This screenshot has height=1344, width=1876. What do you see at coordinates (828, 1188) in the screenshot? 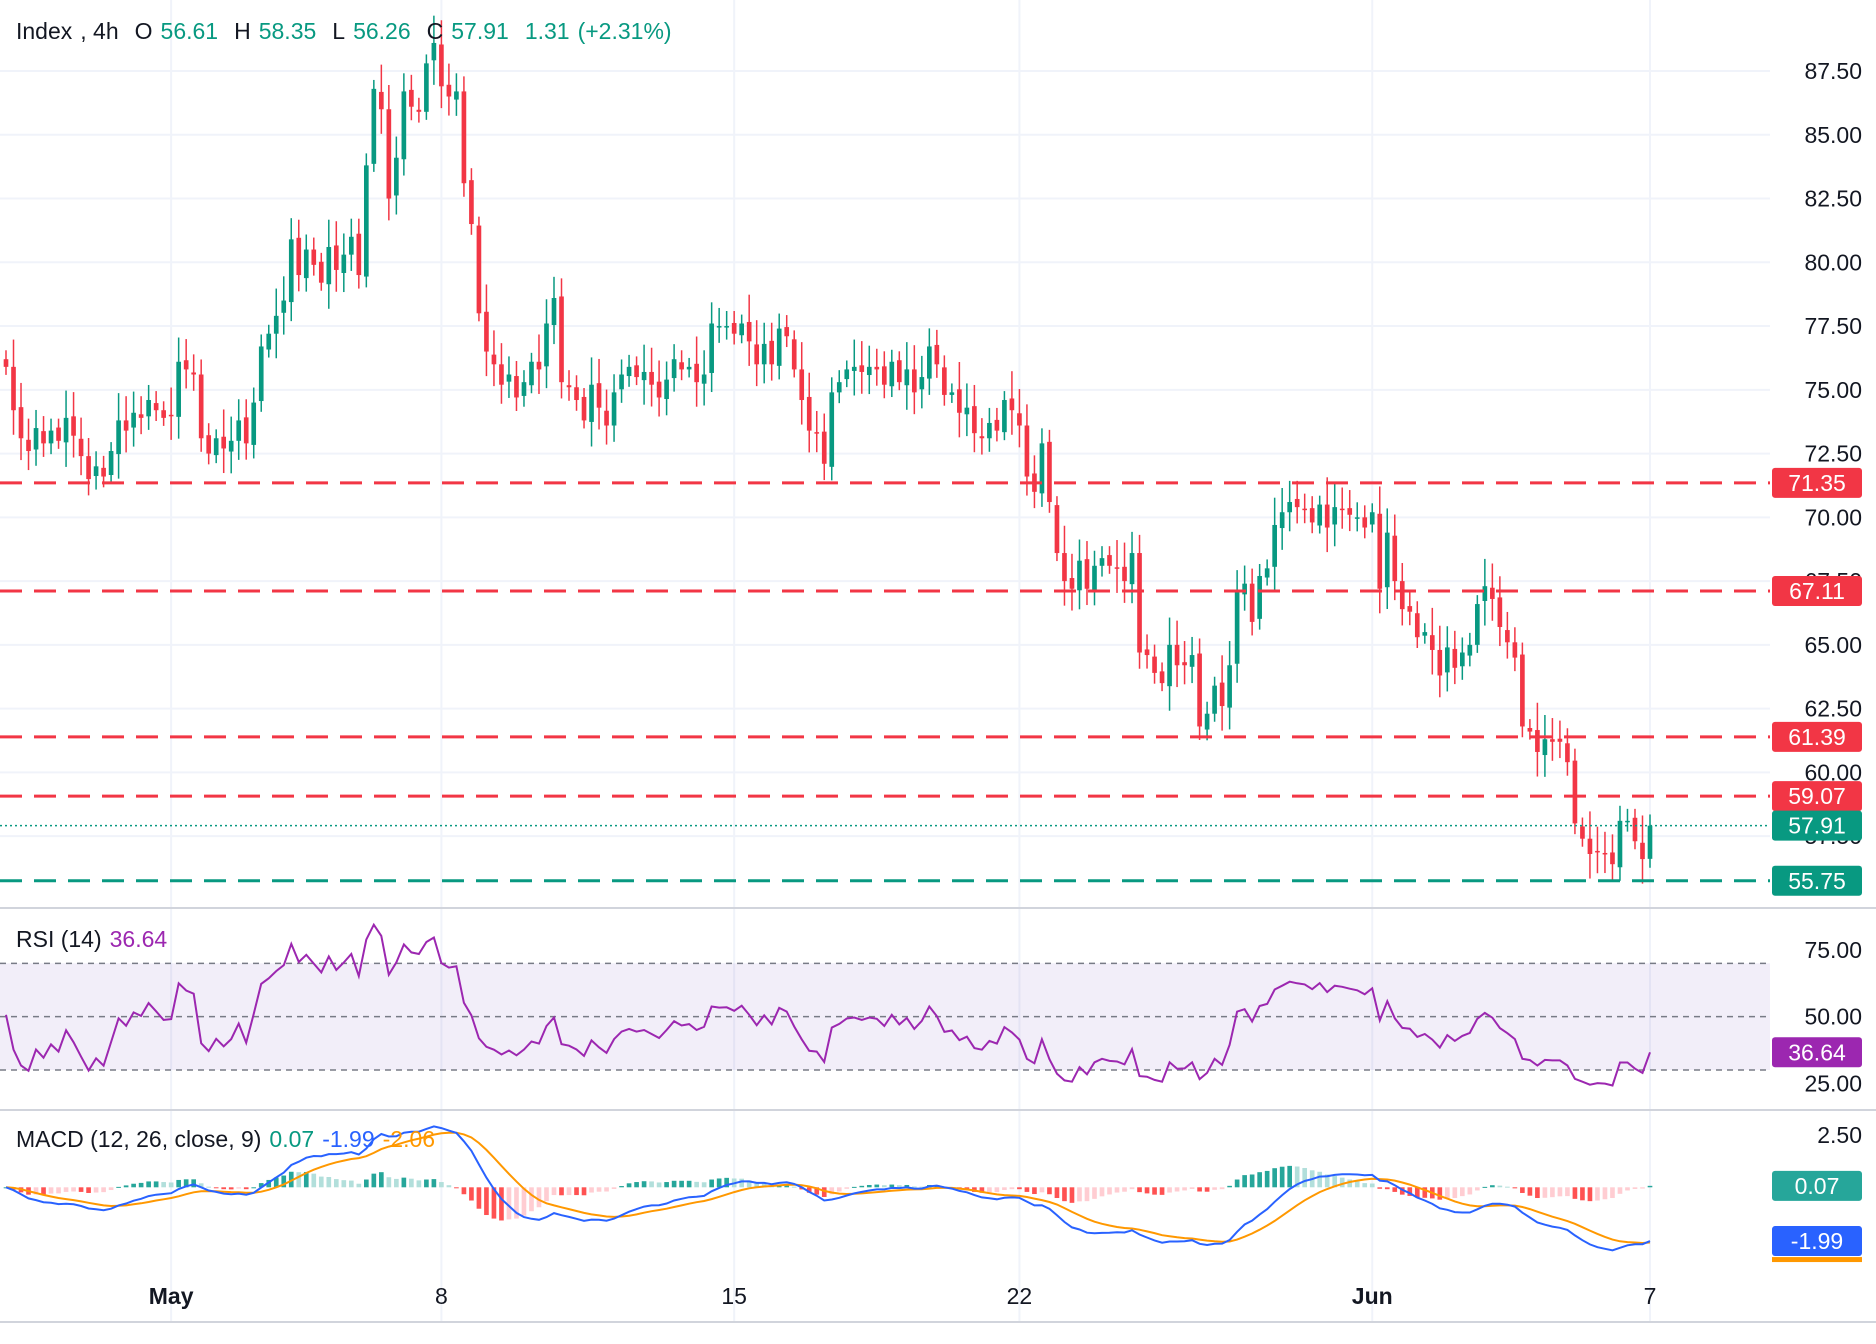
I see `macd-line` at bounding box center [828, 1188].